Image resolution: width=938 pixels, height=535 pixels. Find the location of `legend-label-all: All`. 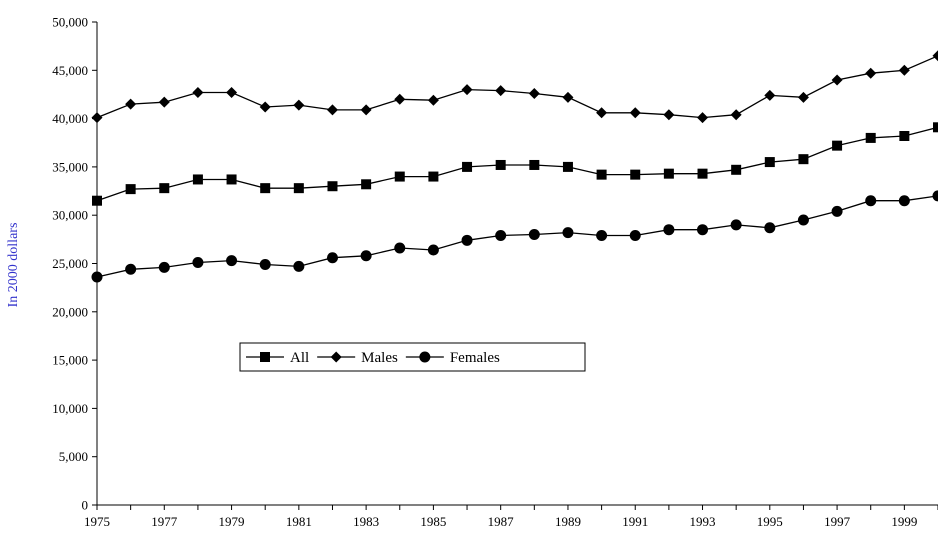

legend-label-all: All is located at coordinates (299, 358).